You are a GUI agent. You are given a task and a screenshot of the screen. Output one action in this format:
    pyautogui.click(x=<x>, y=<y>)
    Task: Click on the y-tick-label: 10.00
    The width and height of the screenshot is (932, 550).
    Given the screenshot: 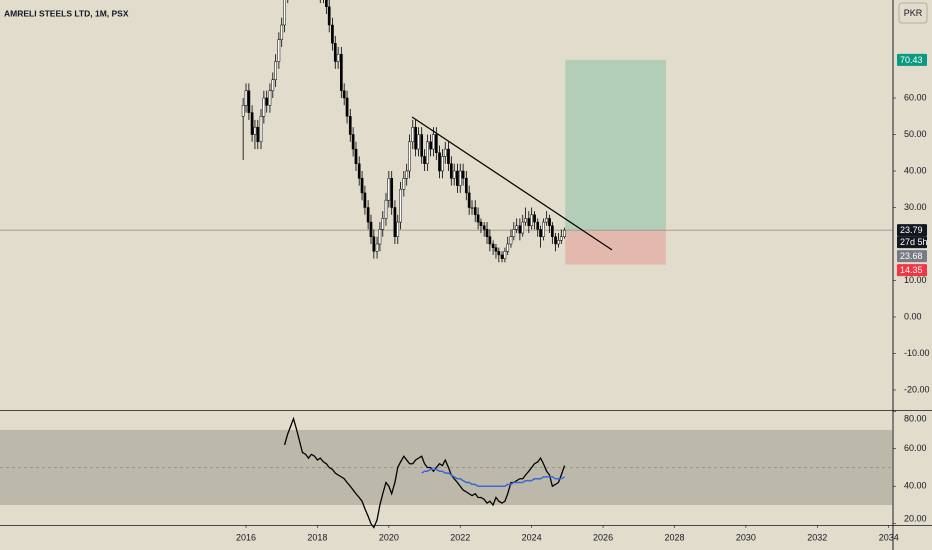 What is the action you would take?
    pyautogui.click(x=915, y=280)
    